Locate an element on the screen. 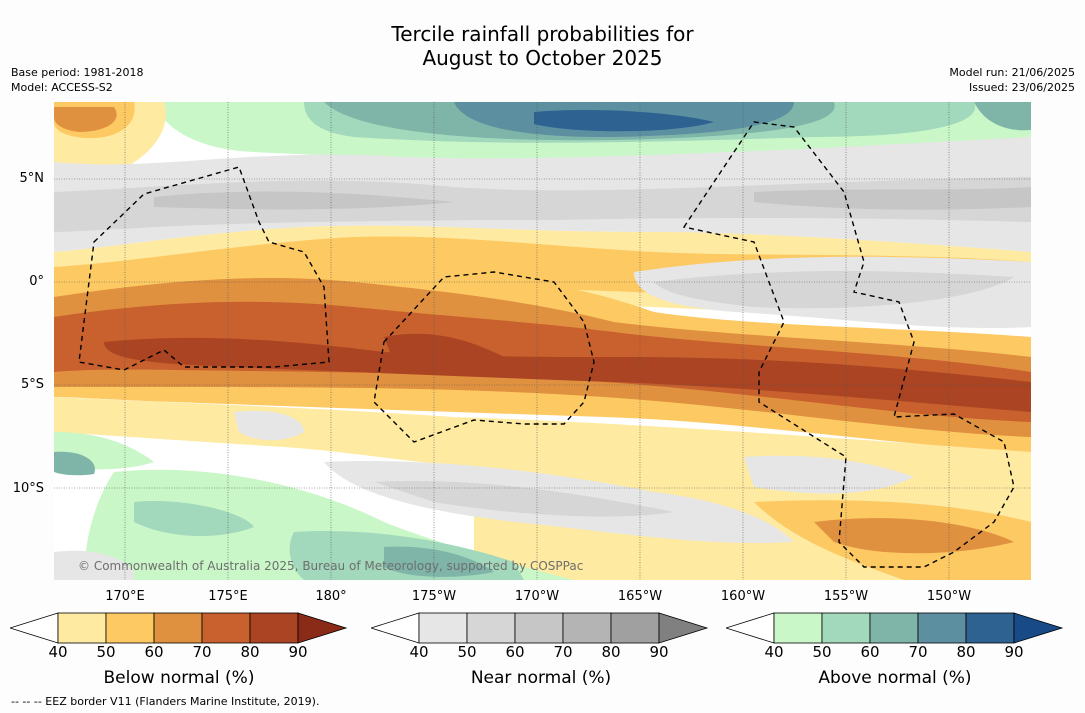 Image resolution: width=1085 pixels, height=713 pixels. colorbar-below-normal is located at coordinates (179, 628).